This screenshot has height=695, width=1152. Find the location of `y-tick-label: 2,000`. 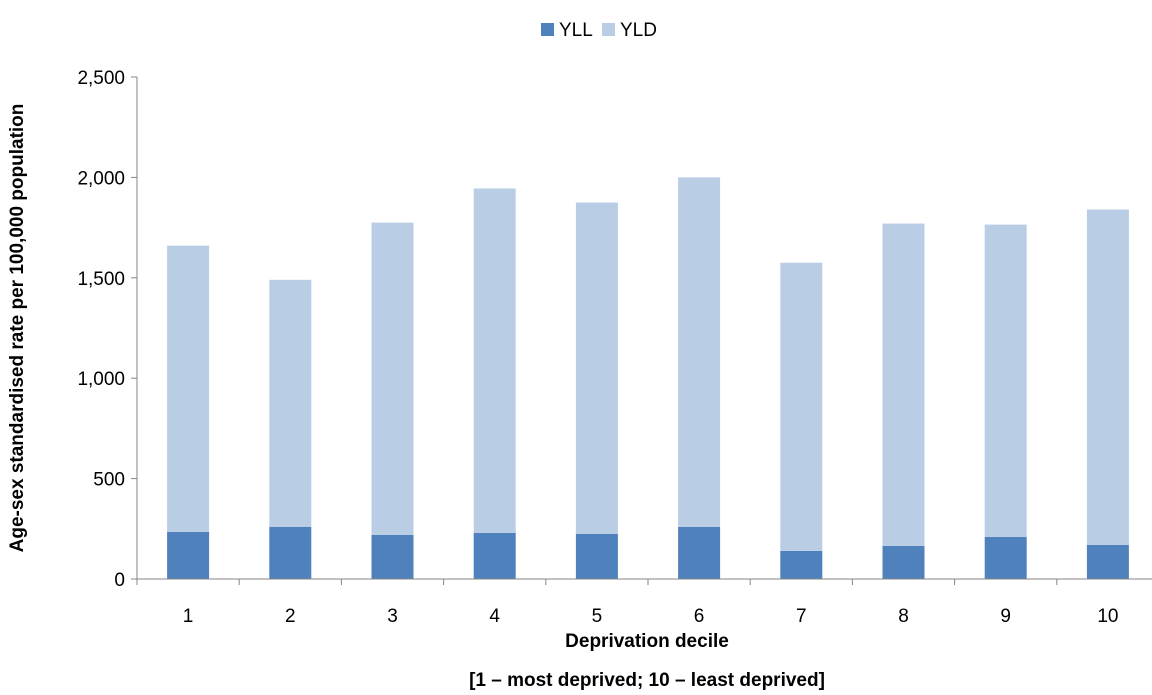

y-tick-label: 2,000 is located at coordinates (101, 178).